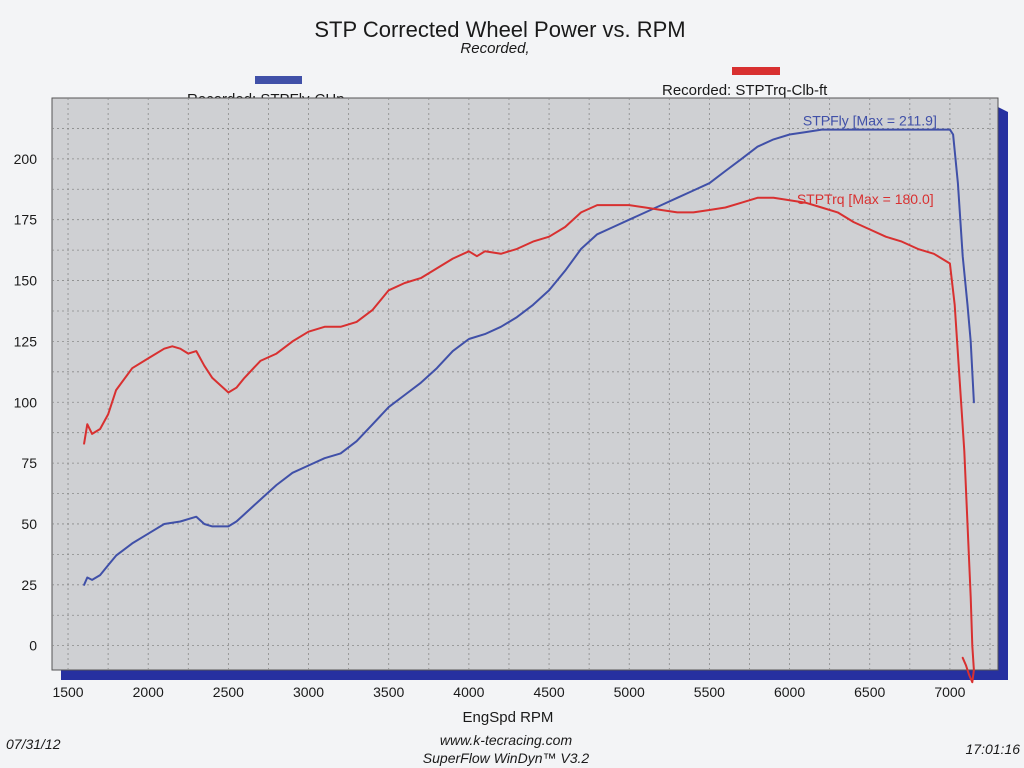 This screenshot has width=1024, height=768. Describe the element at coordinates (29, 585) in the screenshot. I see `y-tick-label: 25` at that location.